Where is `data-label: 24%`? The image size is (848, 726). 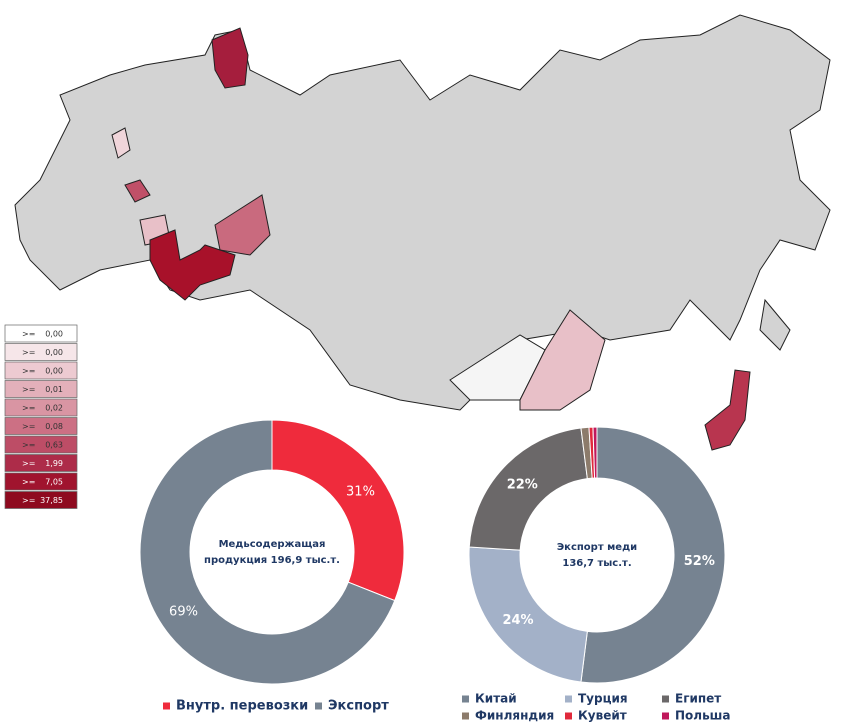
data-label: 24% is located at coordinates (517, 620).